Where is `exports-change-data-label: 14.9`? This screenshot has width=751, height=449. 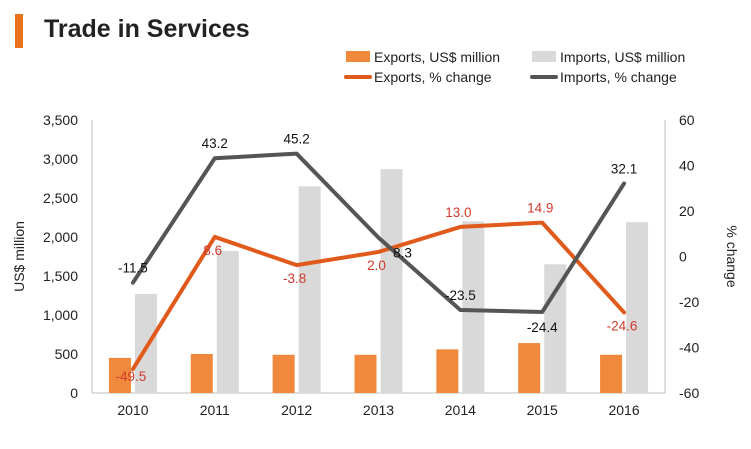
exports-change-data-label: 14.9 is located at coordinates (540, 208).